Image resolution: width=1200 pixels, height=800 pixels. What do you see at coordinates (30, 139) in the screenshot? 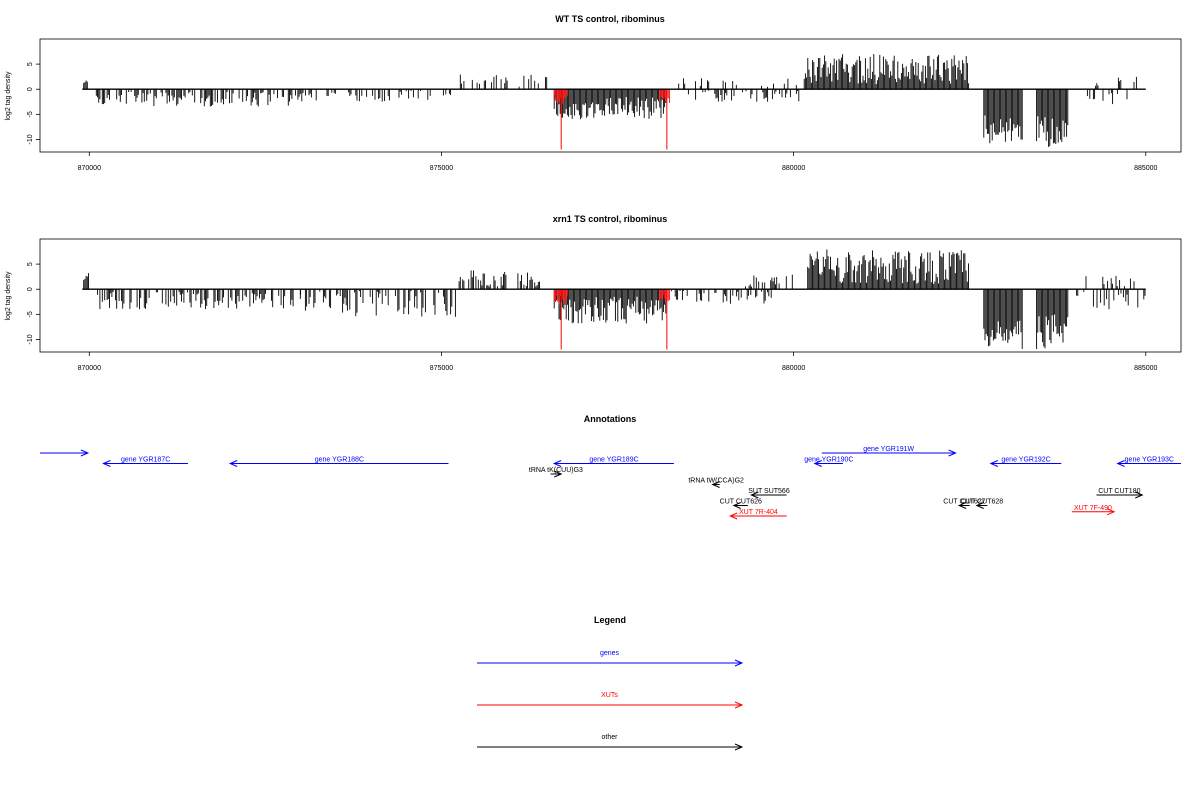
I see `wt-ytick-label: -10` at bounding box center [30, 139].